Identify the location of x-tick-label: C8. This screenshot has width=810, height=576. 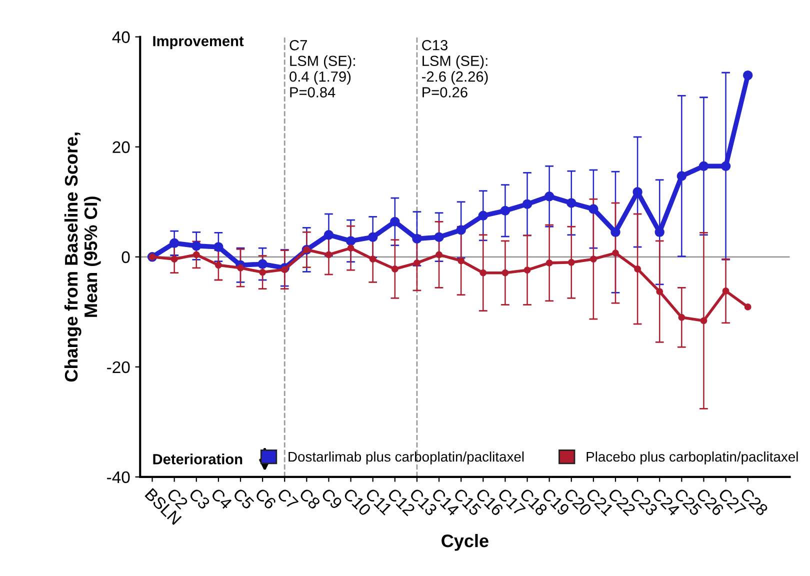
(309, 499).